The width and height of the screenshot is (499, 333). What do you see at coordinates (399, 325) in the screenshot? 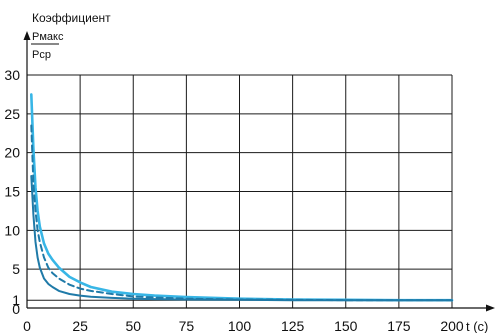
I see `x-tick-label: 175` at bounding box center [399, 325].